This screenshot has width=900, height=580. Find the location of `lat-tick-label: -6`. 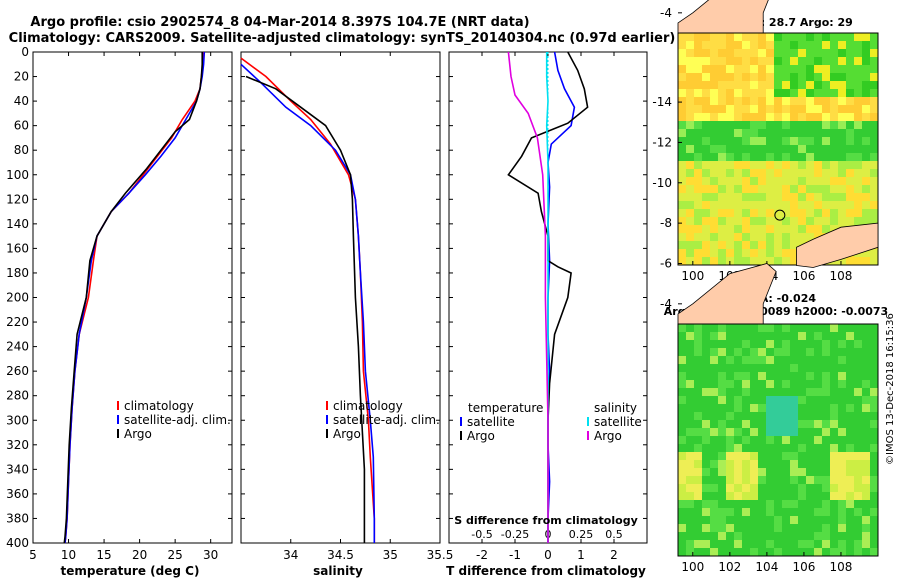

lat-tick-label: -6 is located at coordinates (666, 263).